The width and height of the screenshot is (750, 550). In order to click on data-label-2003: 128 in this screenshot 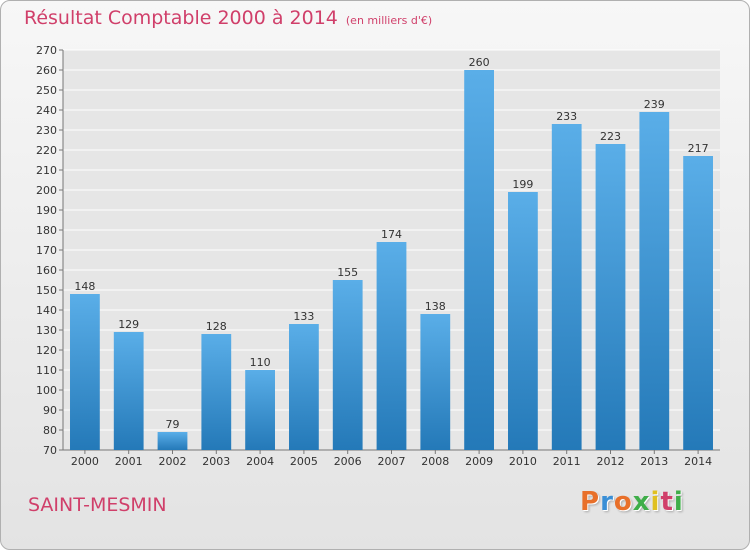, I will do `click(216, 326)`.